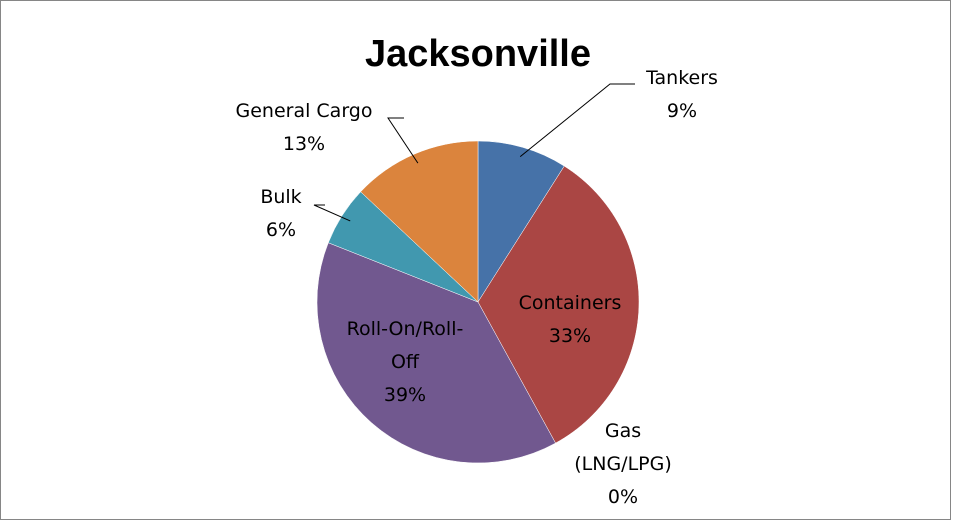 The height and width of the screenshot is (520, 953). I want to click on slice-label-bulk: Bulk 6%, so click(280, 213).